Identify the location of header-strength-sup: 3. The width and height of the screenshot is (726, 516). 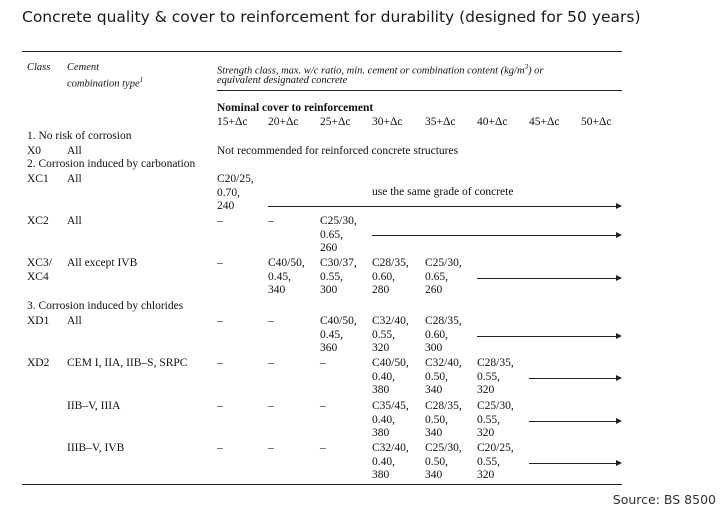
(526, 67).